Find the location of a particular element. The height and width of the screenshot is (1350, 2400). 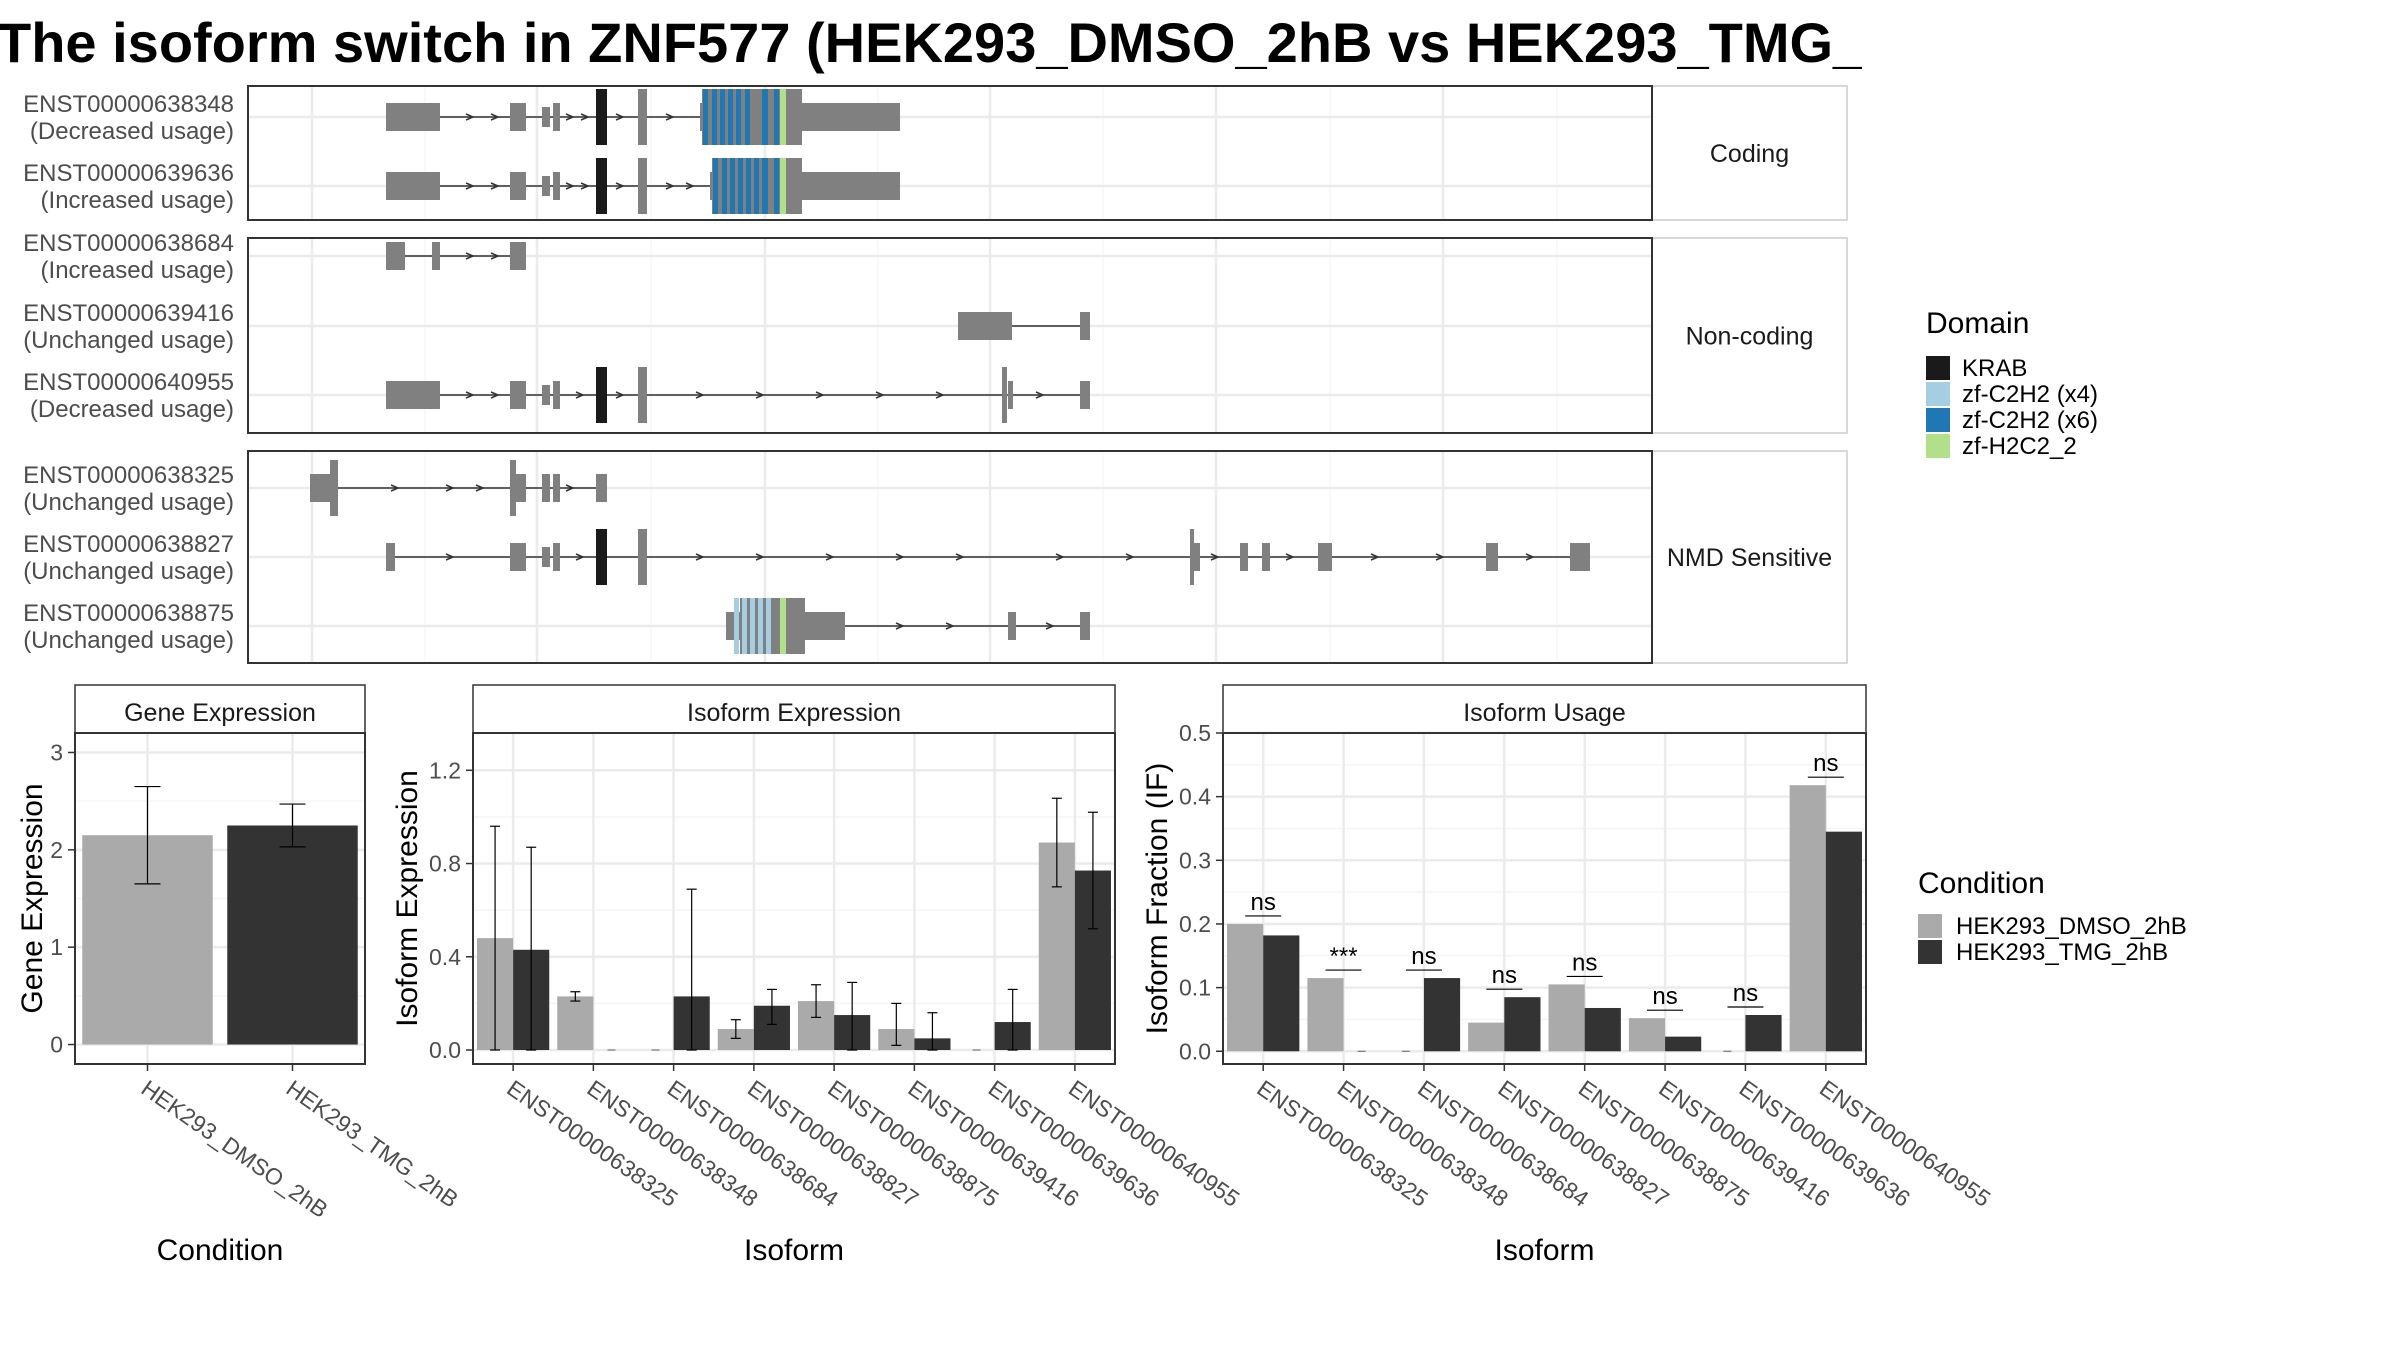

panel-background is located at coordinates (950, 153).